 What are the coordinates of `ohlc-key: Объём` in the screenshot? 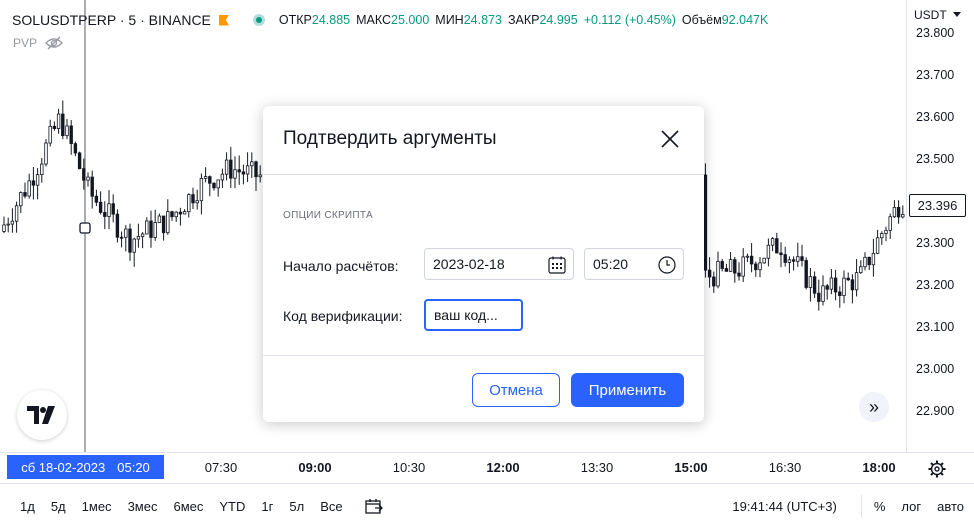 It's located at (701, 20).